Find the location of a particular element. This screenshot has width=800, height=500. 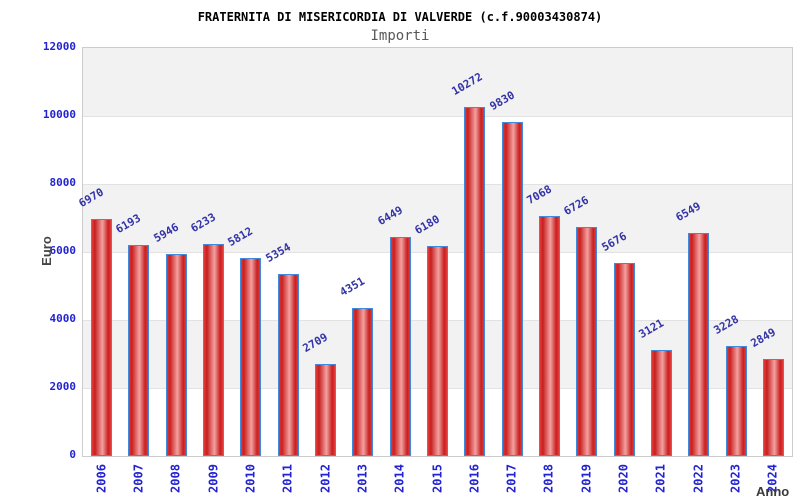

x-axis-tick-label: 2020 is located at coordinates (623, 478).